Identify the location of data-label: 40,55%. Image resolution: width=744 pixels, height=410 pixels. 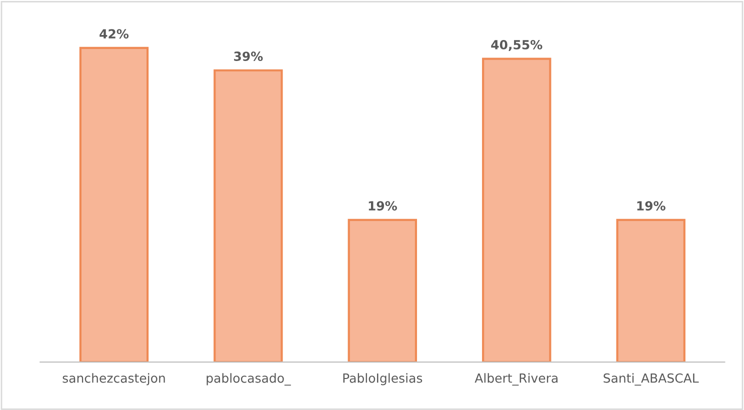
(516, 46).